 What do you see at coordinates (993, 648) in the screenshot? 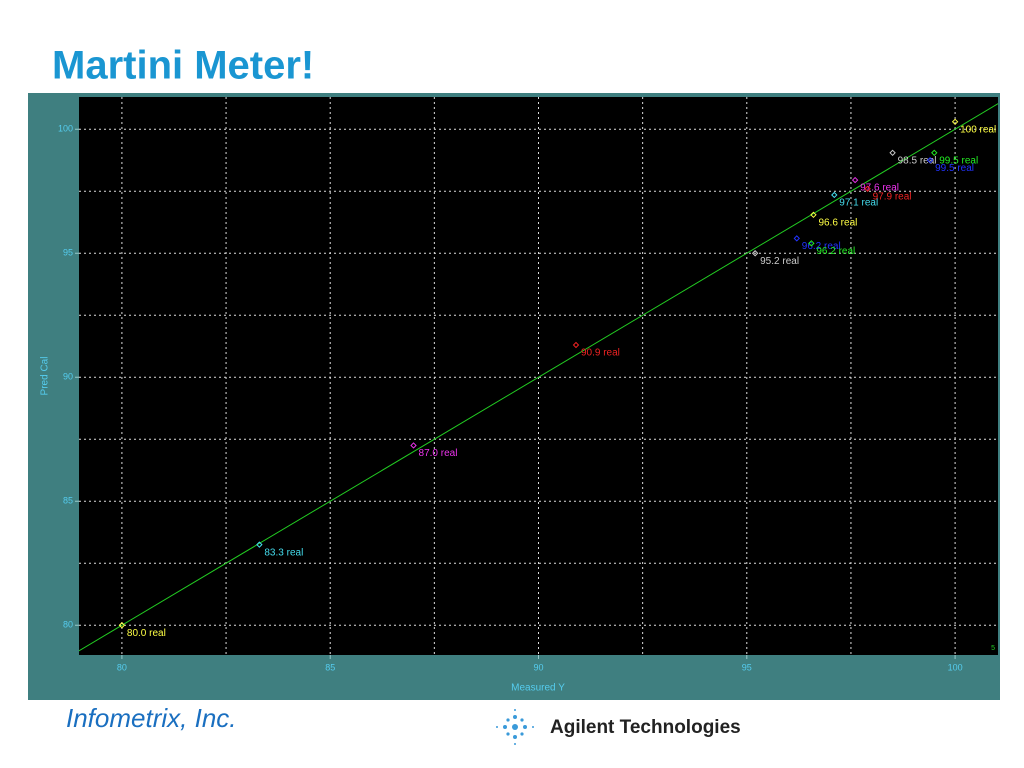
I see `annotation: 5` at bounding box center [993, 648].